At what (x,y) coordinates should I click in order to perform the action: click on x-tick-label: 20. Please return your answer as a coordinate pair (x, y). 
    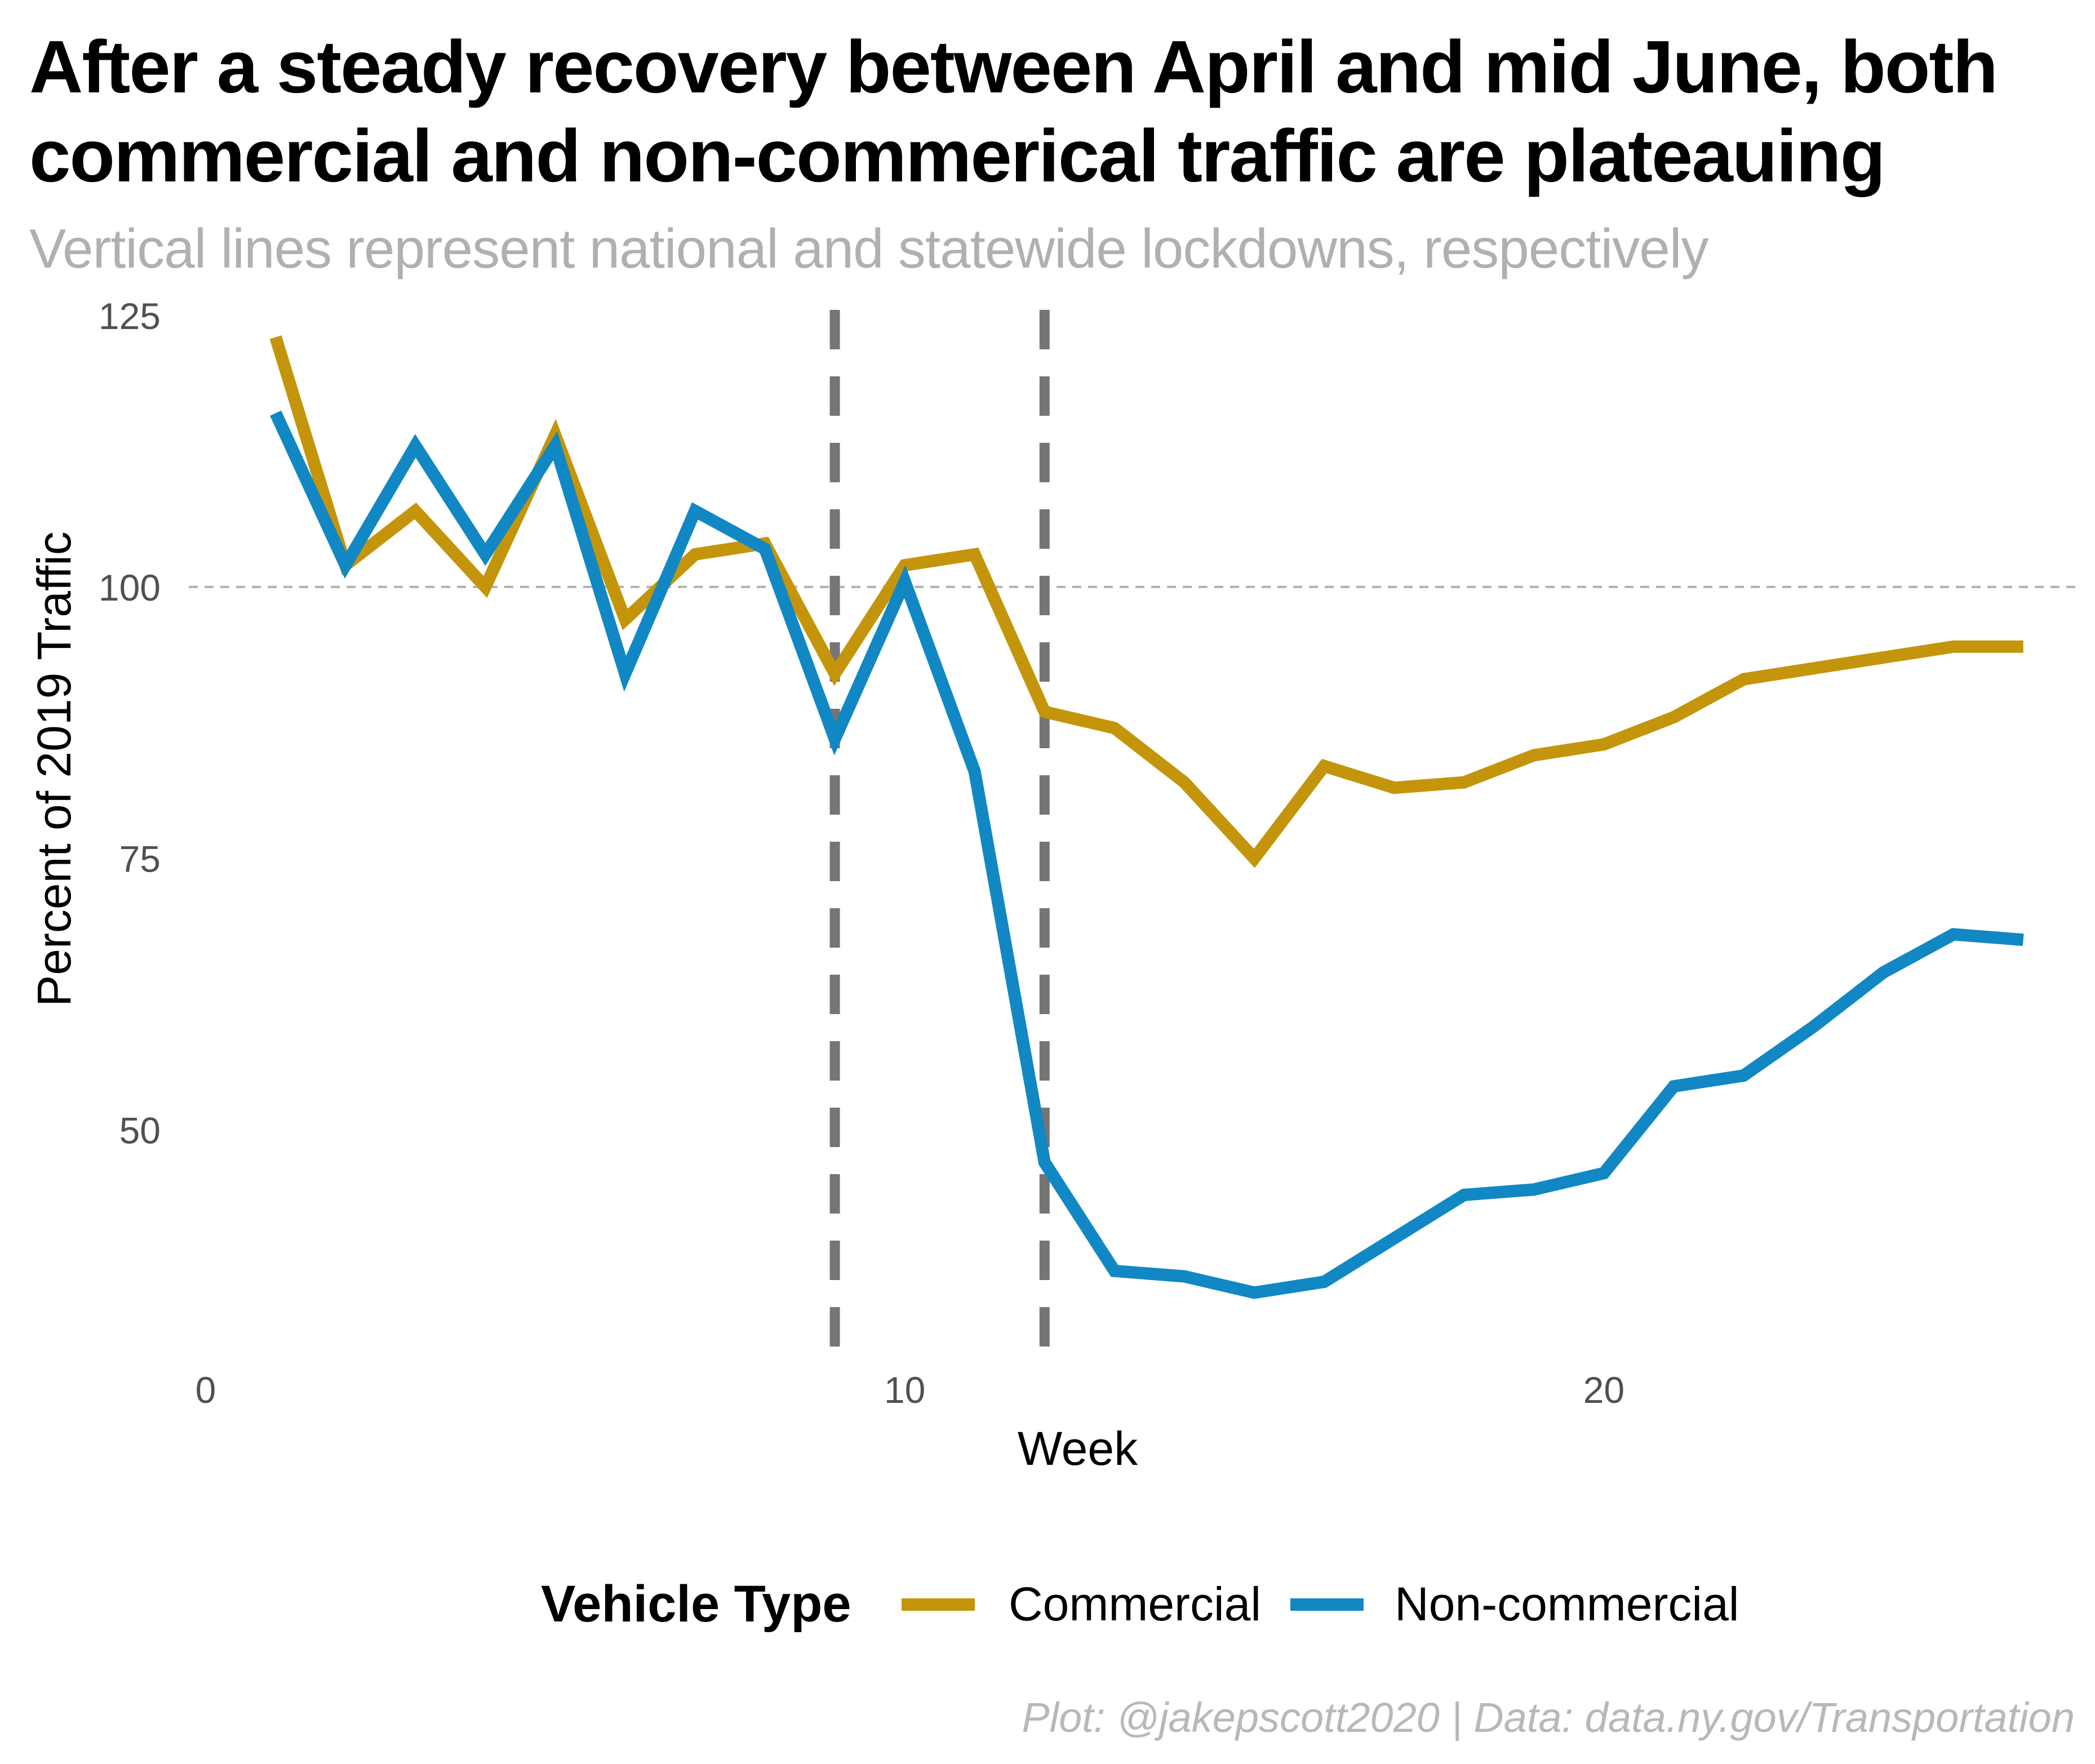
    Looking at the image, I should click on (1604, 1390).